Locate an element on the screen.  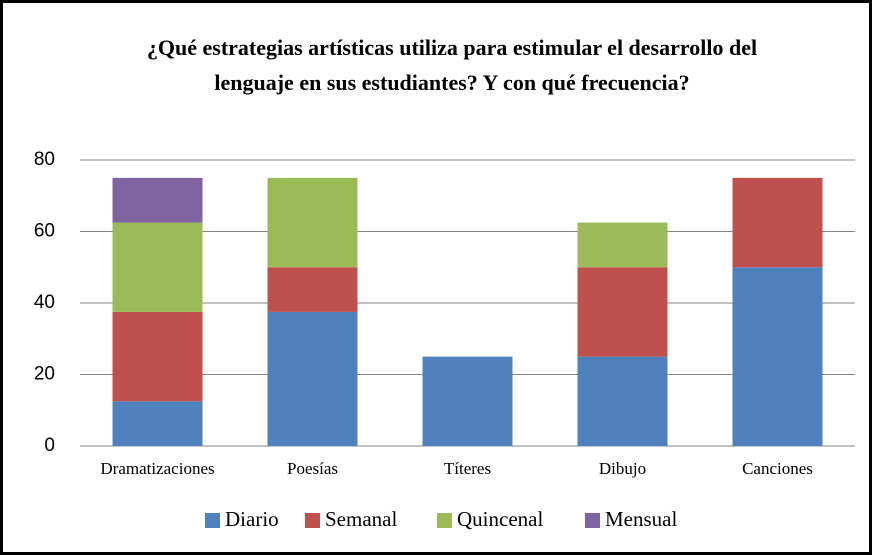
y-tick-label: 40 is located at coordinates (44, 302).